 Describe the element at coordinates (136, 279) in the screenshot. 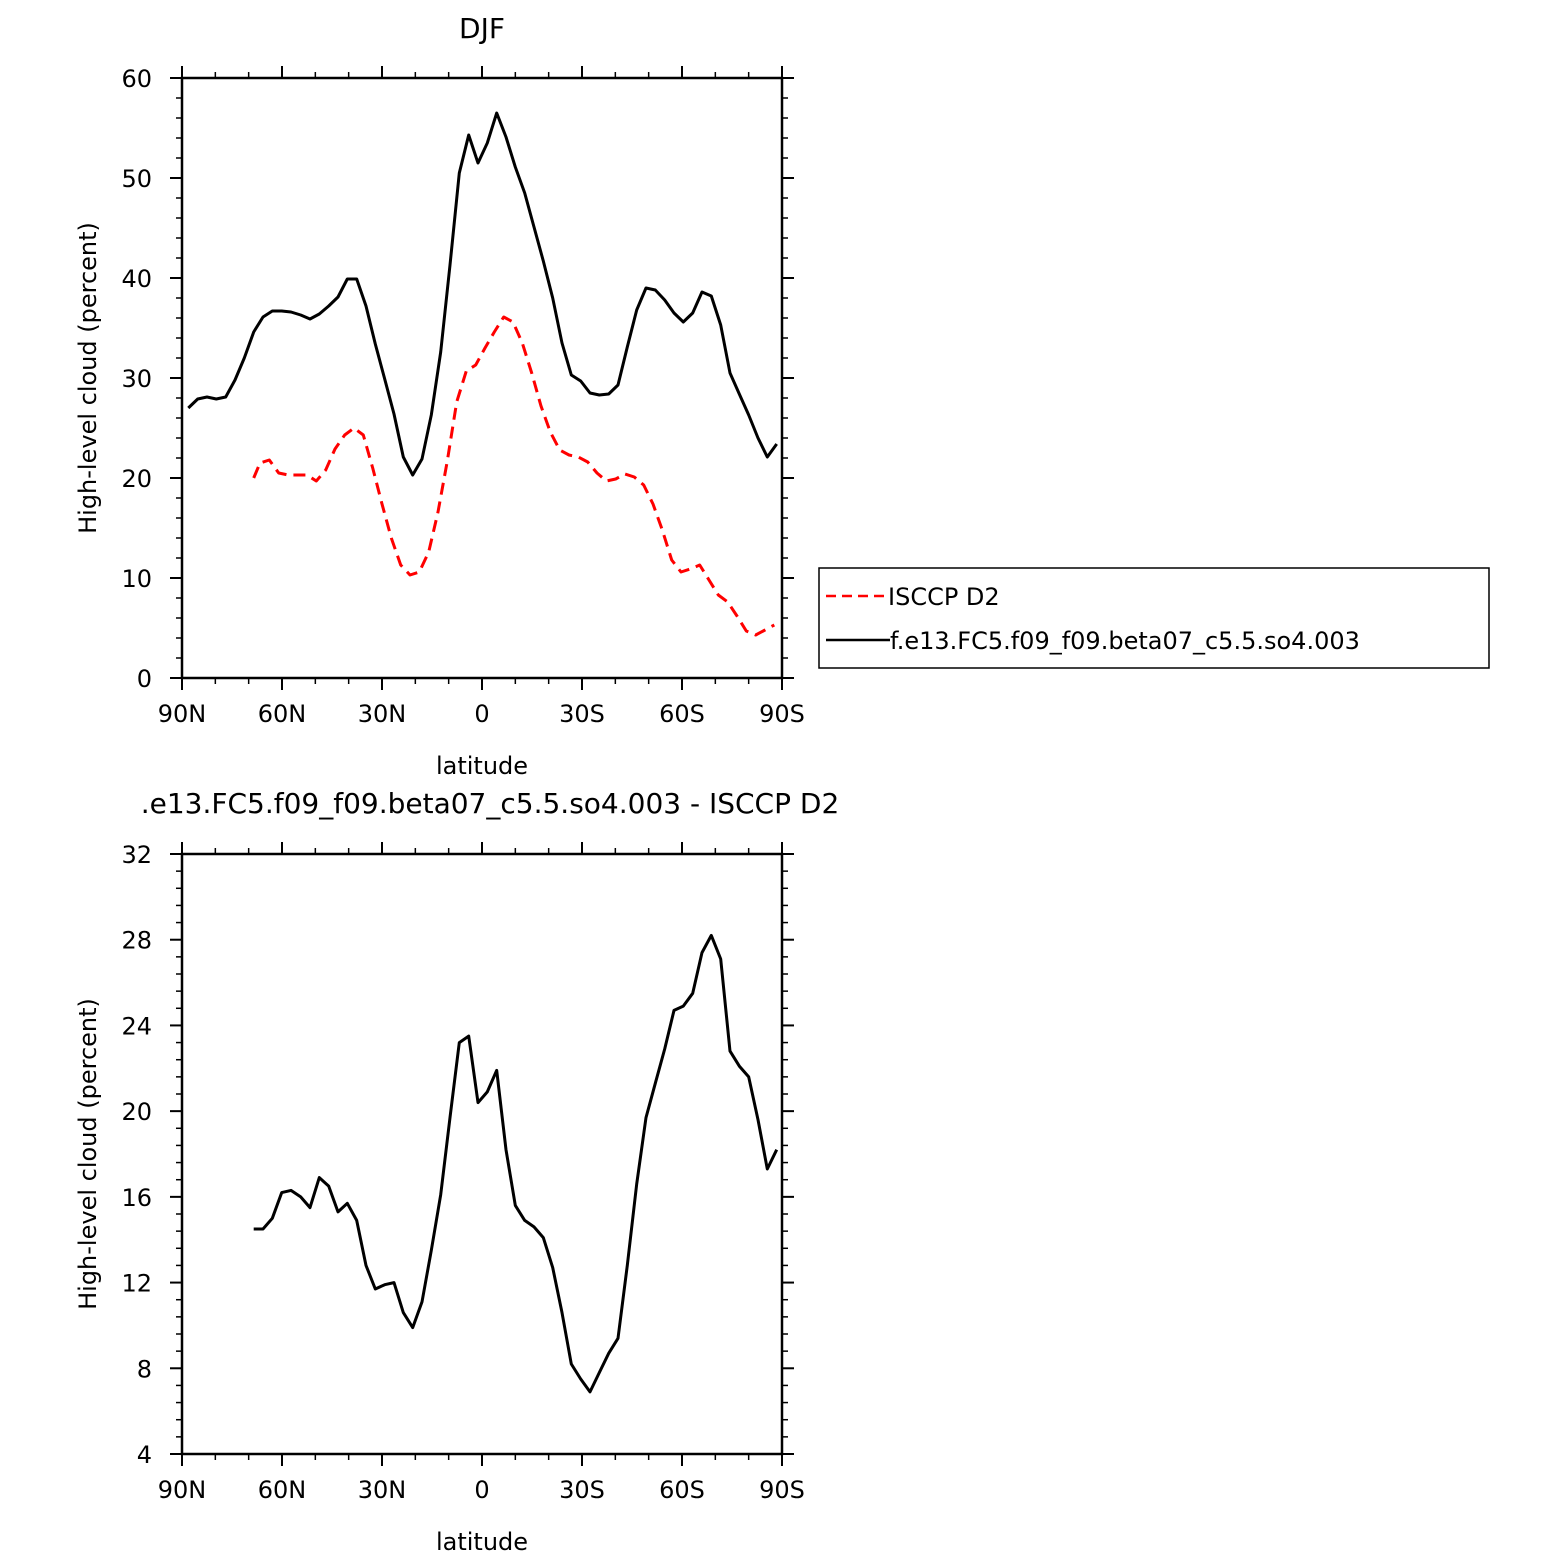

I see `y-tick-label: 40` at that location.